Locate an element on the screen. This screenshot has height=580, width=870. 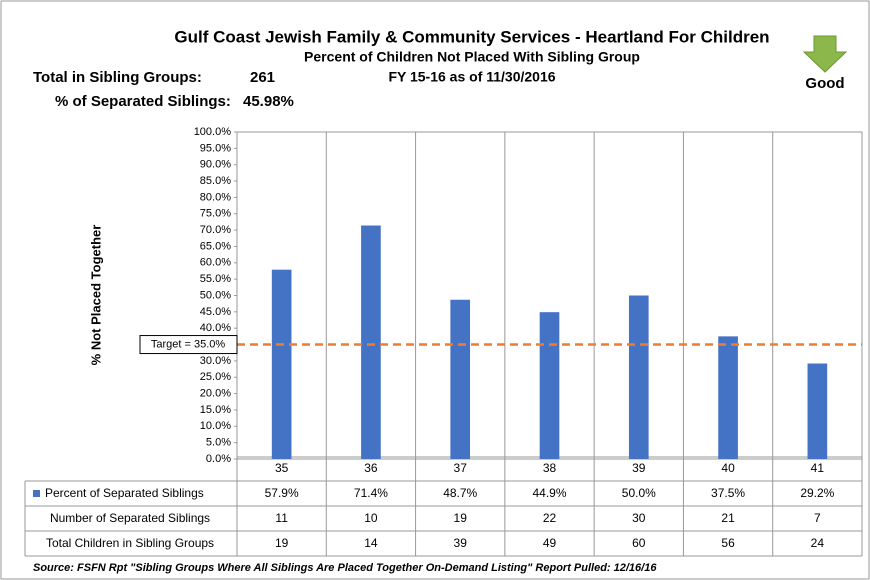
legend-swatch is located at coordinates (36, 493).